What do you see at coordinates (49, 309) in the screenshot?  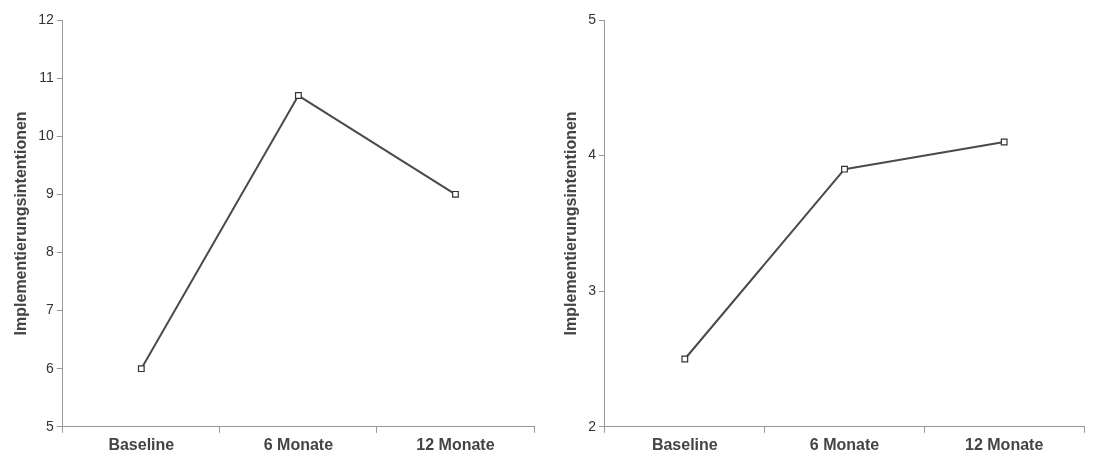 I see `y-tick-label: 7` at bounding box center [49, 309].